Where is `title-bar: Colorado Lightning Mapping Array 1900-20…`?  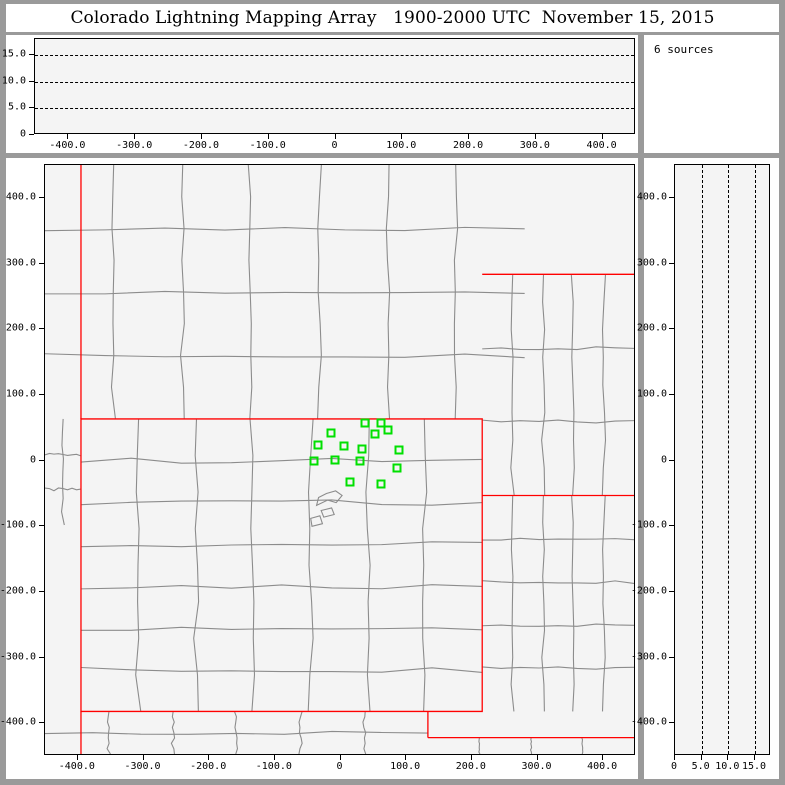 title-bar: Colorado Lightning Mapping Array 1900-20… is located at coordinates (392, 18).